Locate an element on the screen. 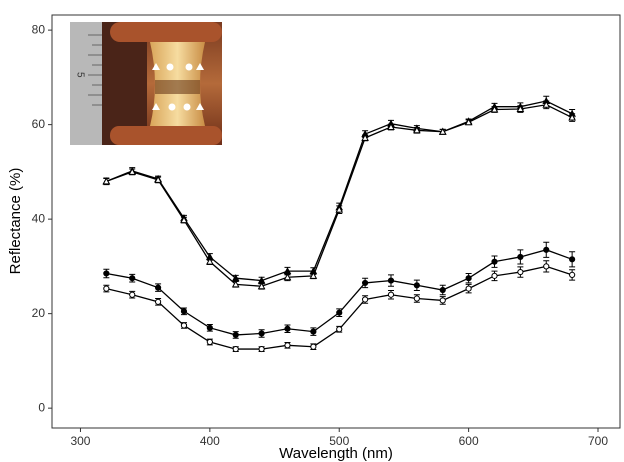  y-axis-title: Reflectance (%) is located at coordinates (15, 221).